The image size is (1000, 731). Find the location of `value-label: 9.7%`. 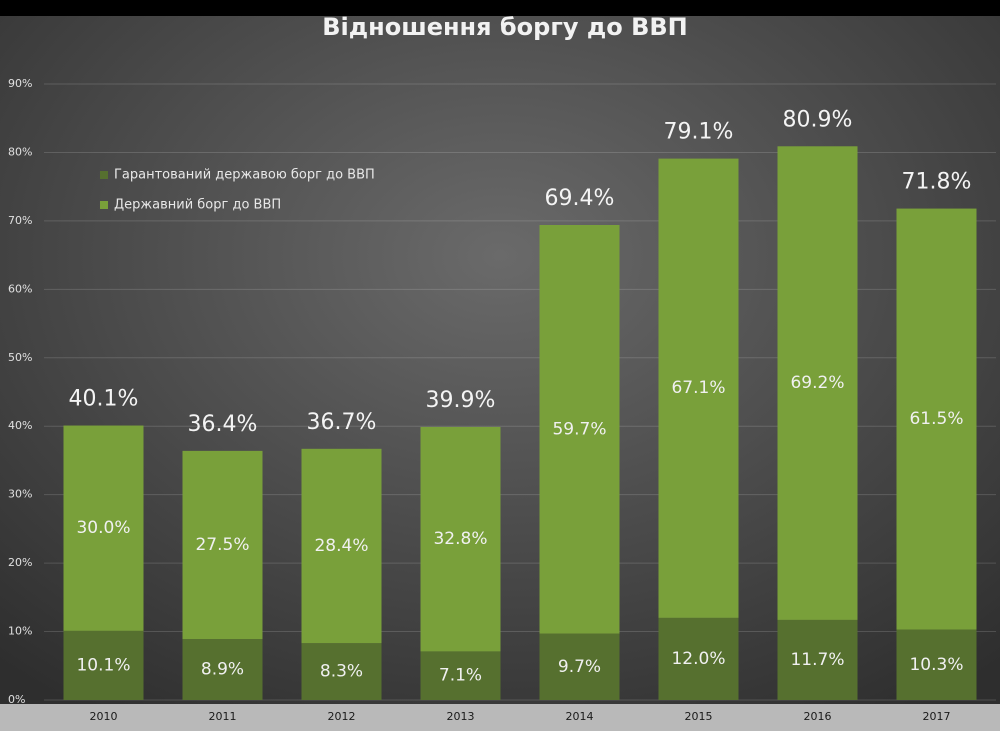

value-label: 9.7% is located at coordinates (579, 667).